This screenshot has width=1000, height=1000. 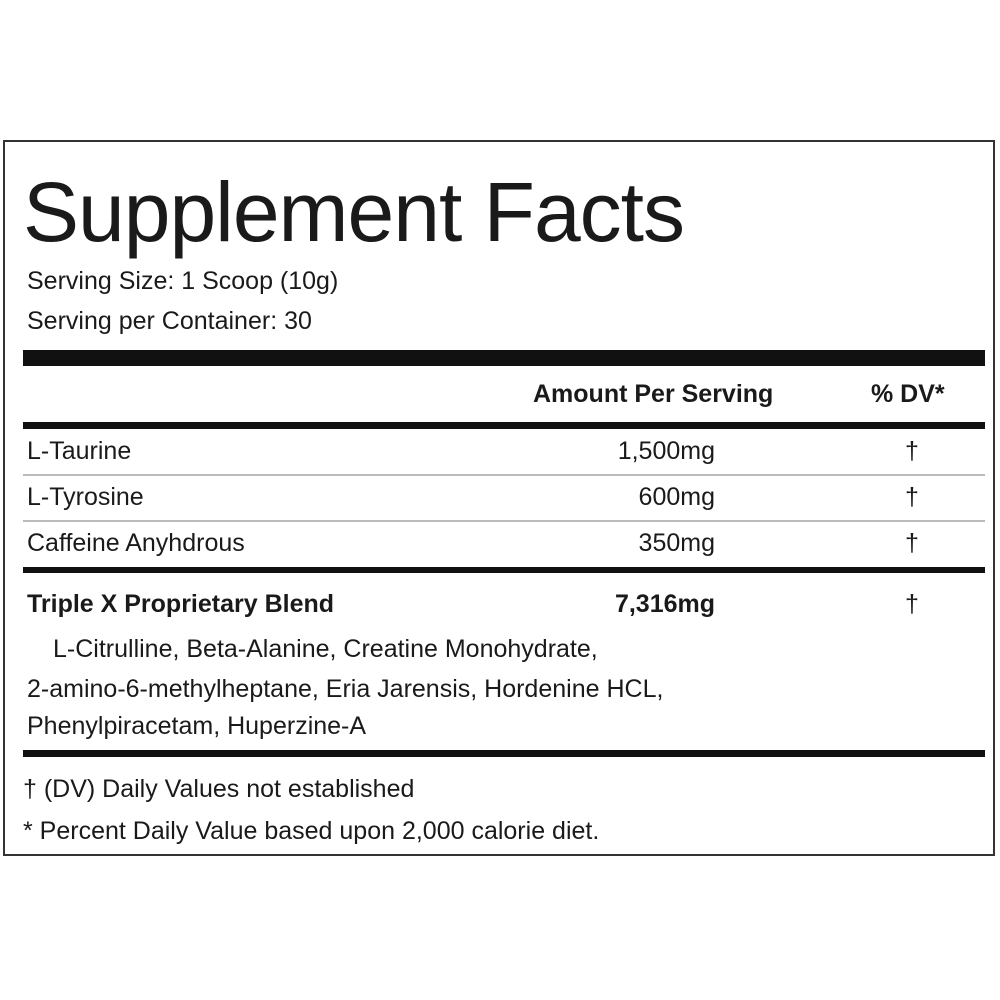 What do you see at coordinates (666, 451) in the screenshot?
I see `ingredient-amount: 1,500mg` at bounding box center [666, 451].